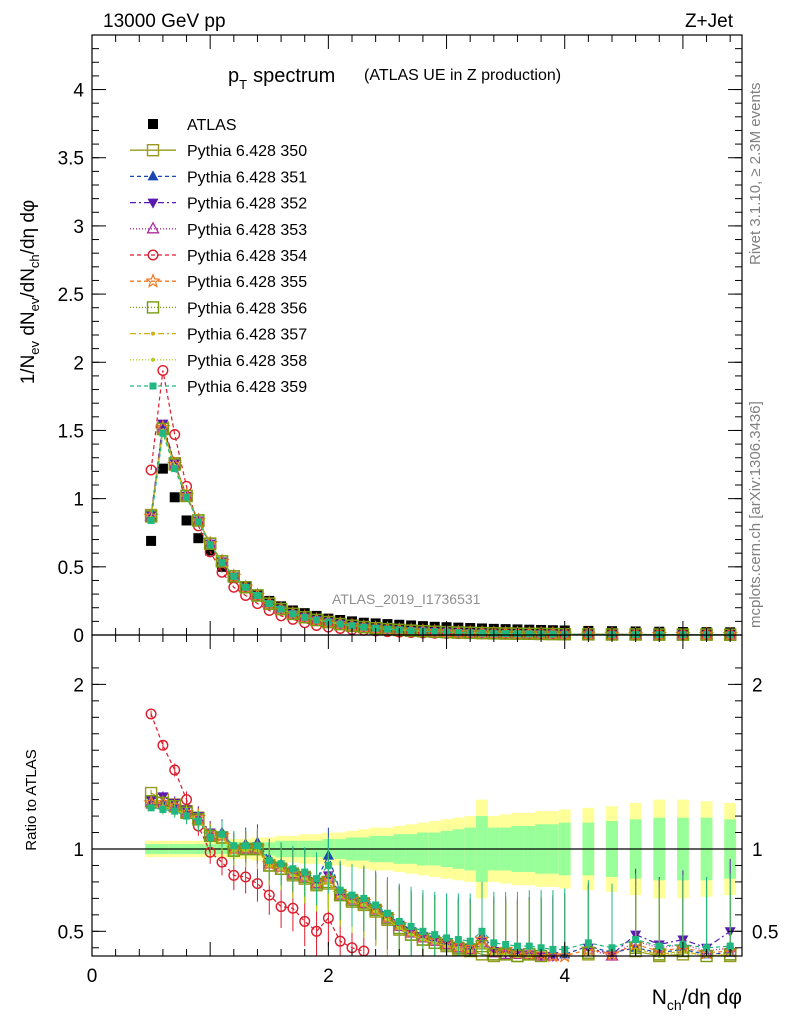 The width and height of the screenshot is (786, 1024). What do you see at coordinates (218, 335) in the screenshot?
I see `legend-entry: Pythia 6.428 357` at bounding box center [218, 335].